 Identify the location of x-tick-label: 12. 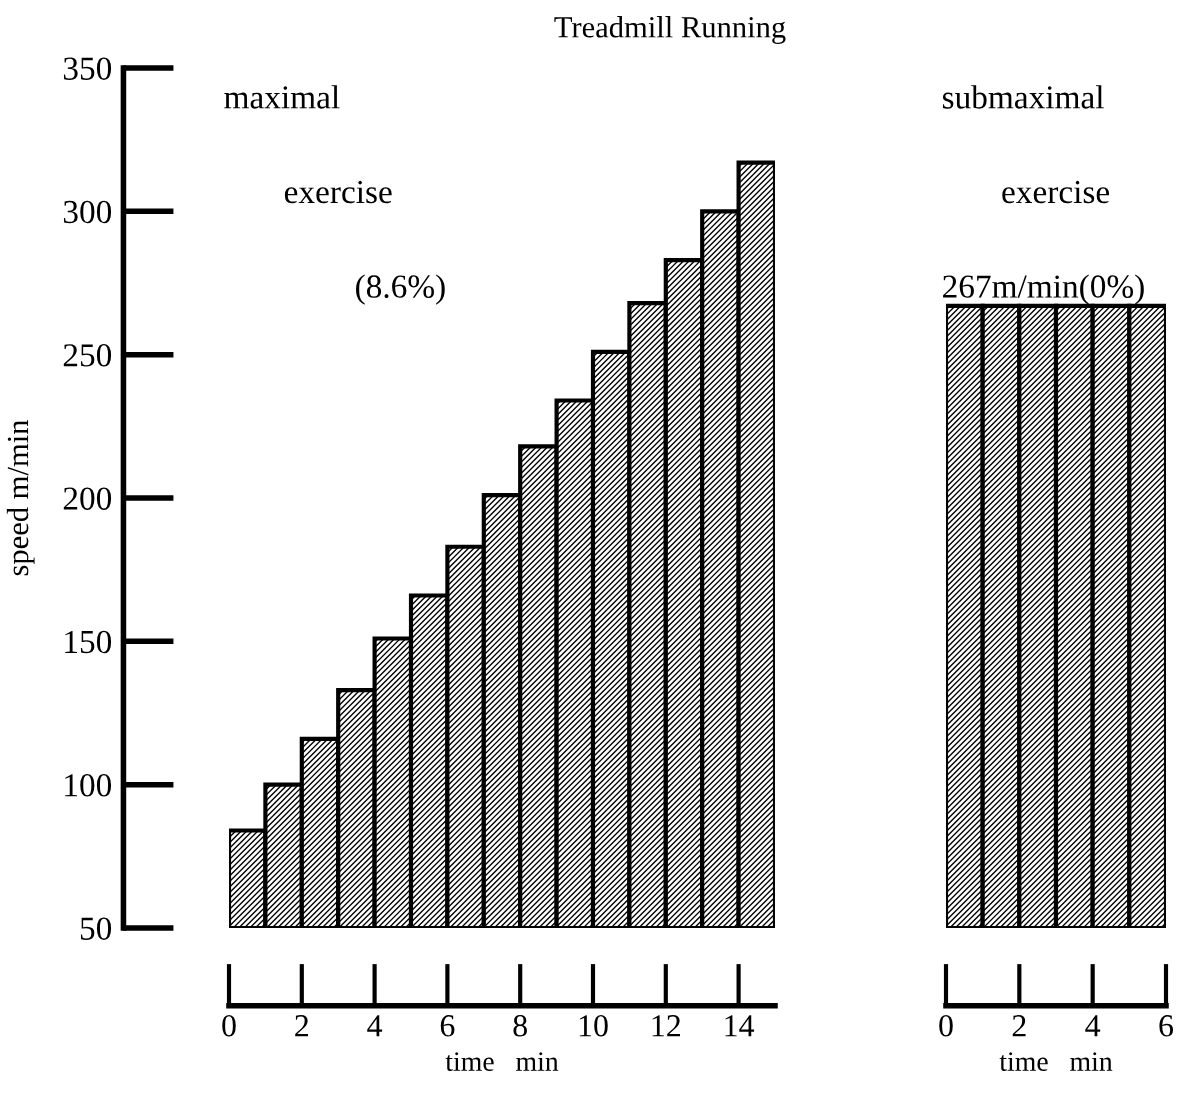
(666, 1026).